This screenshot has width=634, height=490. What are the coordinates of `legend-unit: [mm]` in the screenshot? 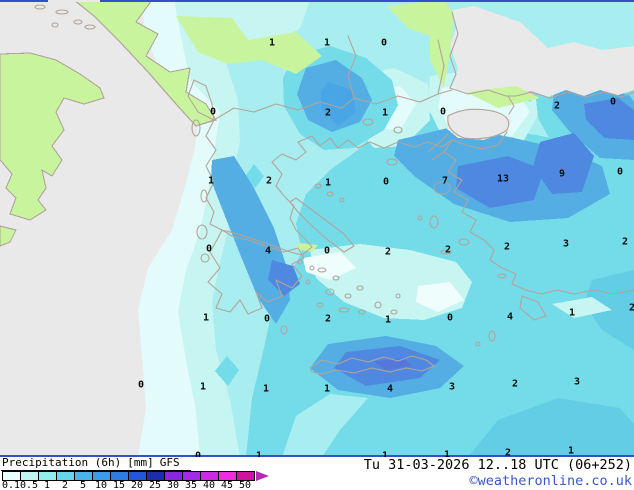 It's located at (140, 462).